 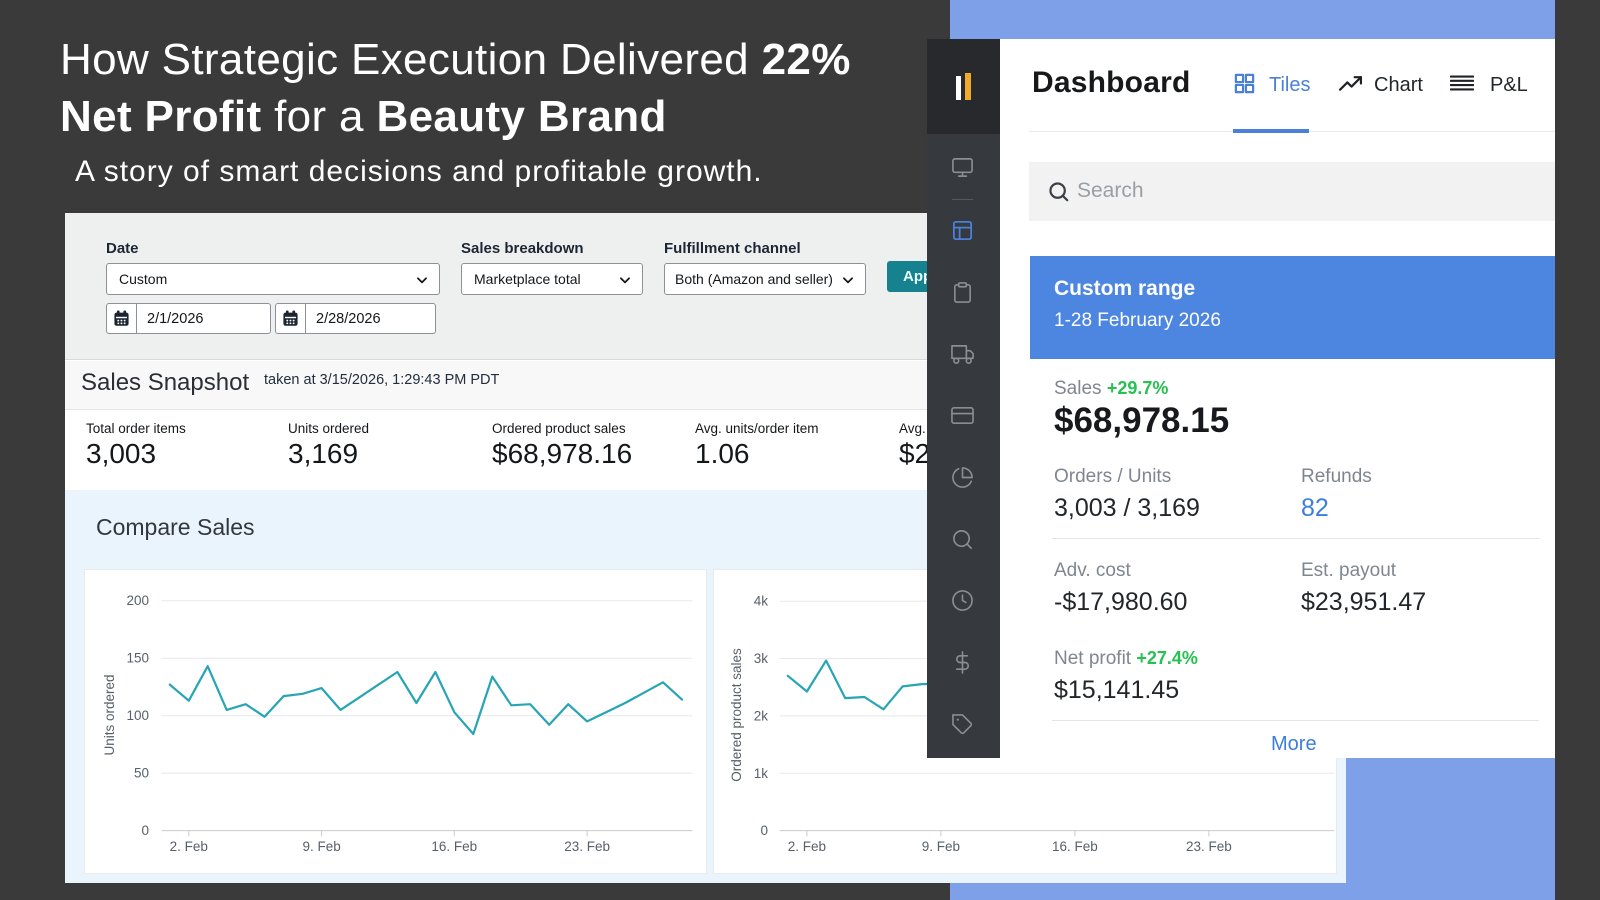 What do you see at coordinates (761, 601) in the screenshot?
I see `svg-text: 4k` at bounding box center [761, 601].